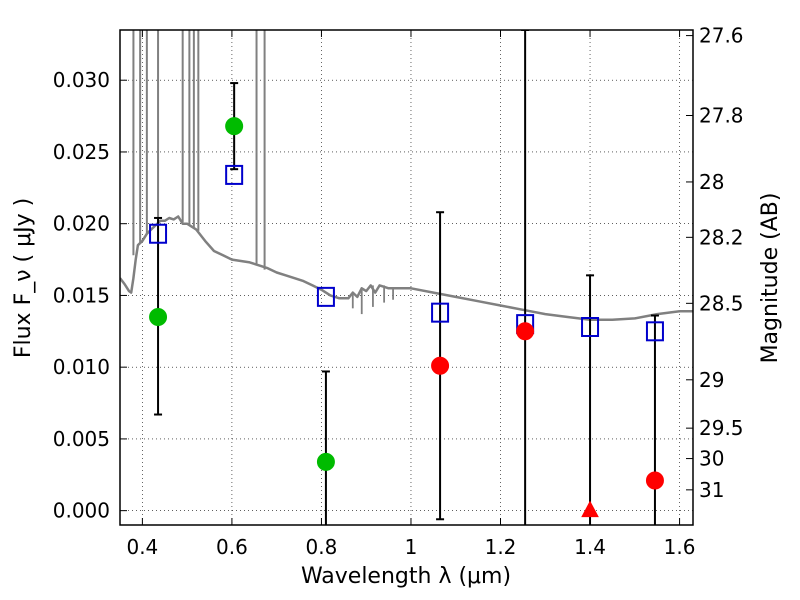  I want to click on x-tick-label: 1.6, so click(680, 547).